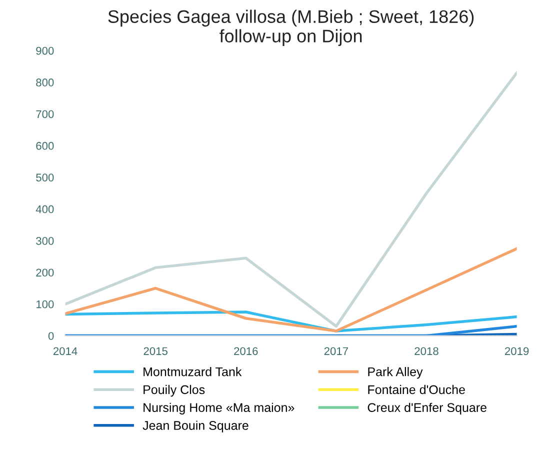 This screenshot has height=460, width=544. Describe the element at coordinates (45, 50) in the screenshot. I see `y-tick-label: 900` at that location.